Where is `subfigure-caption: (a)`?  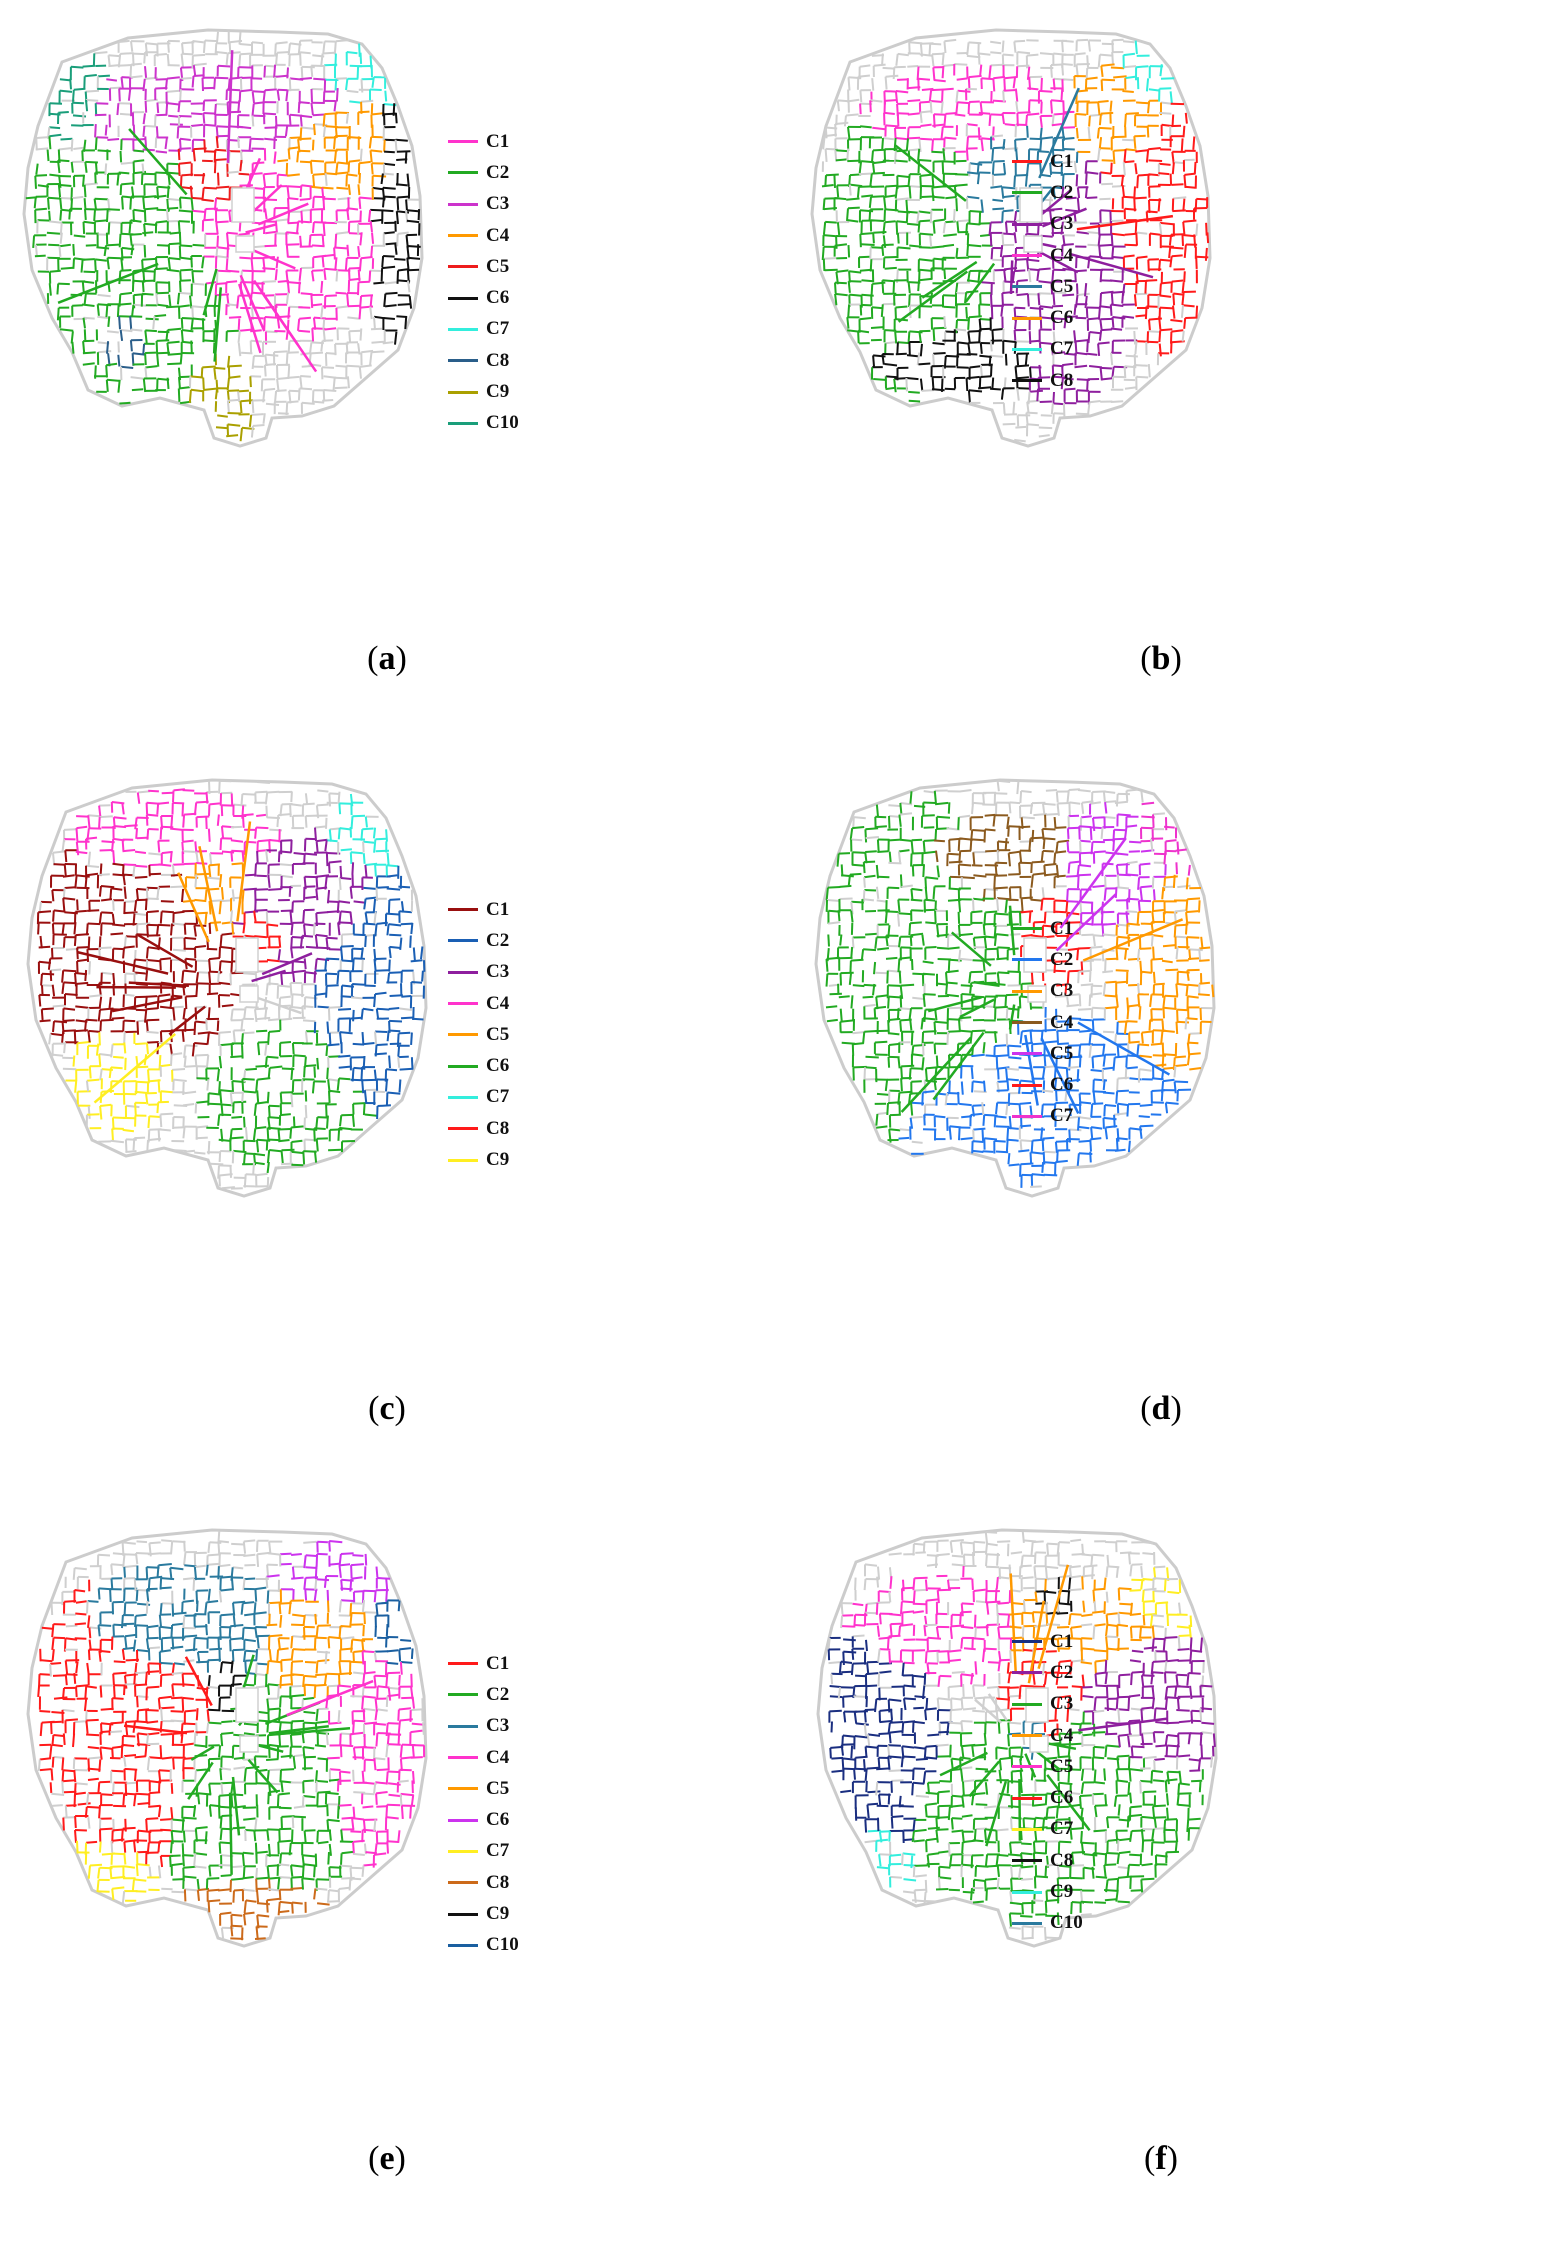
subfigure-caption: (a) is located at coordinates (387, 658).